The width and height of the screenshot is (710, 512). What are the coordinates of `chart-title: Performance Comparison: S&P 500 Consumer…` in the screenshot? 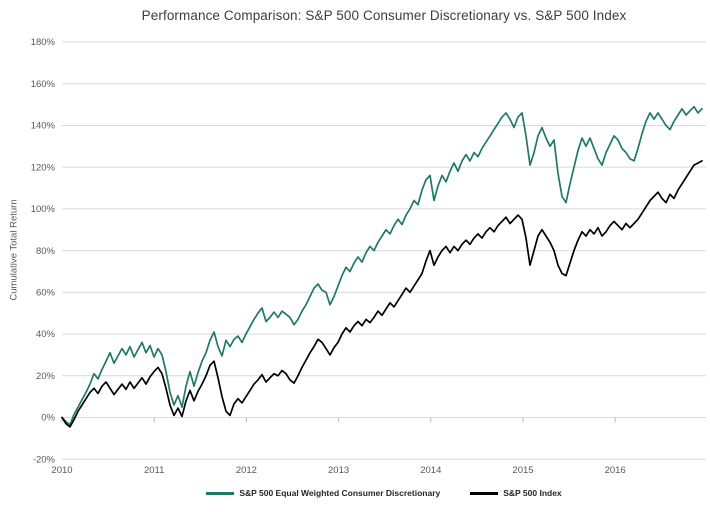 It's located at (384, 15).